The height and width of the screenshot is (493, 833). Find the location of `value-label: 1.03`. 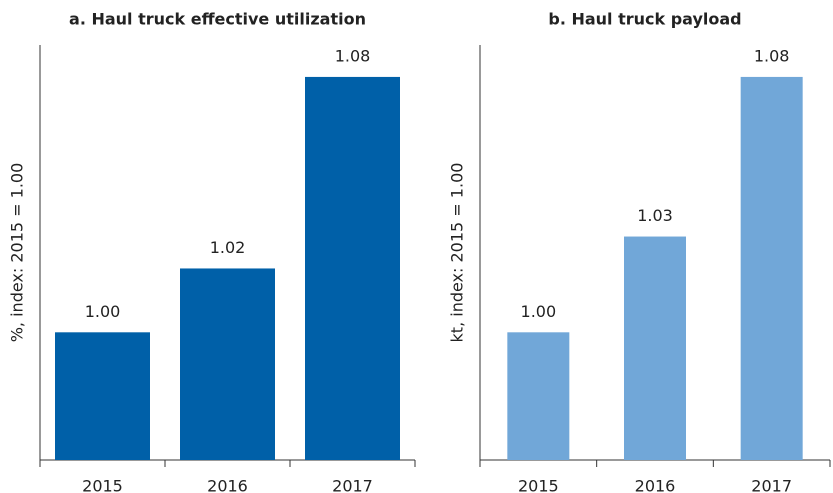

value-label: 1.03 is located at coordinates (655, 215).